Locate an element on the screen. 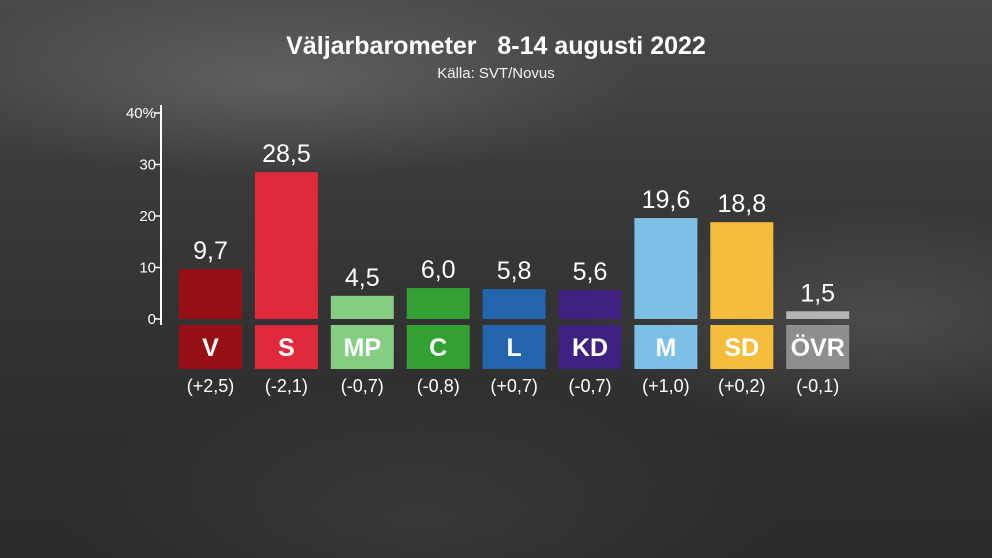  chart-source: Källa: SVT/Novus is located at coordinates (496, 73).